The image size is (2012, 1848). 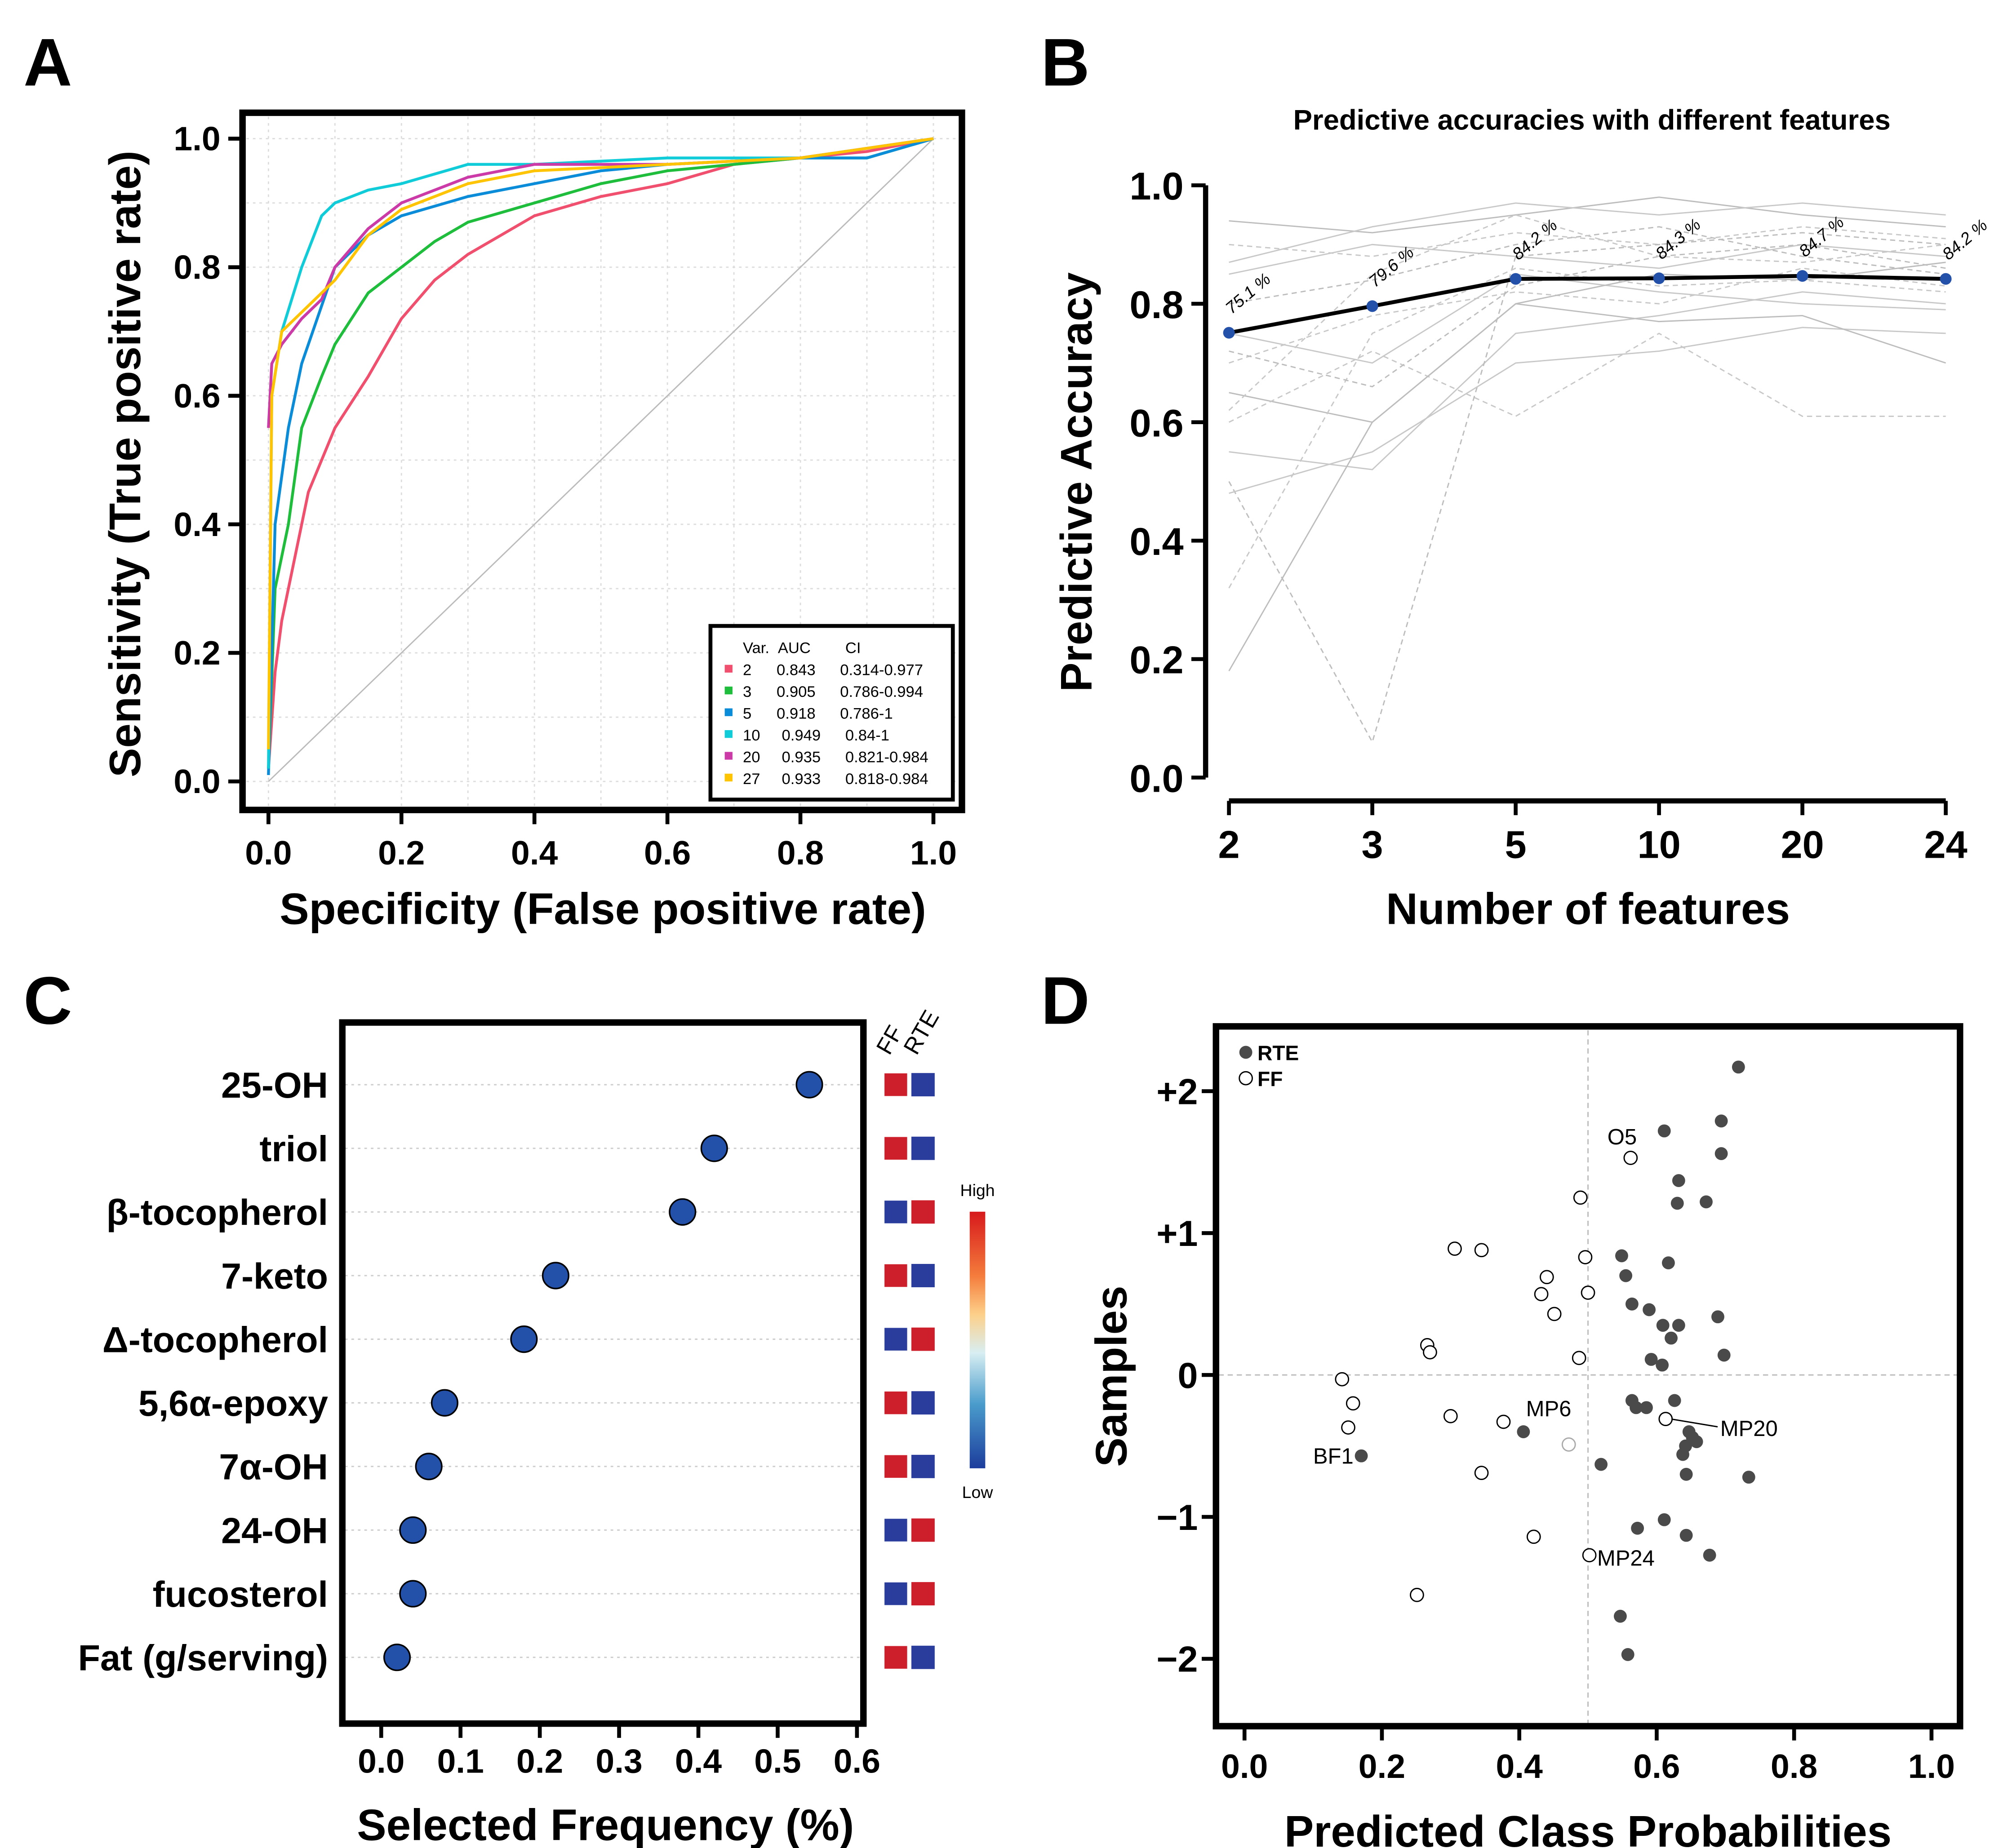 I want to click on panel-label-a: A, so click(x=47, y=62).